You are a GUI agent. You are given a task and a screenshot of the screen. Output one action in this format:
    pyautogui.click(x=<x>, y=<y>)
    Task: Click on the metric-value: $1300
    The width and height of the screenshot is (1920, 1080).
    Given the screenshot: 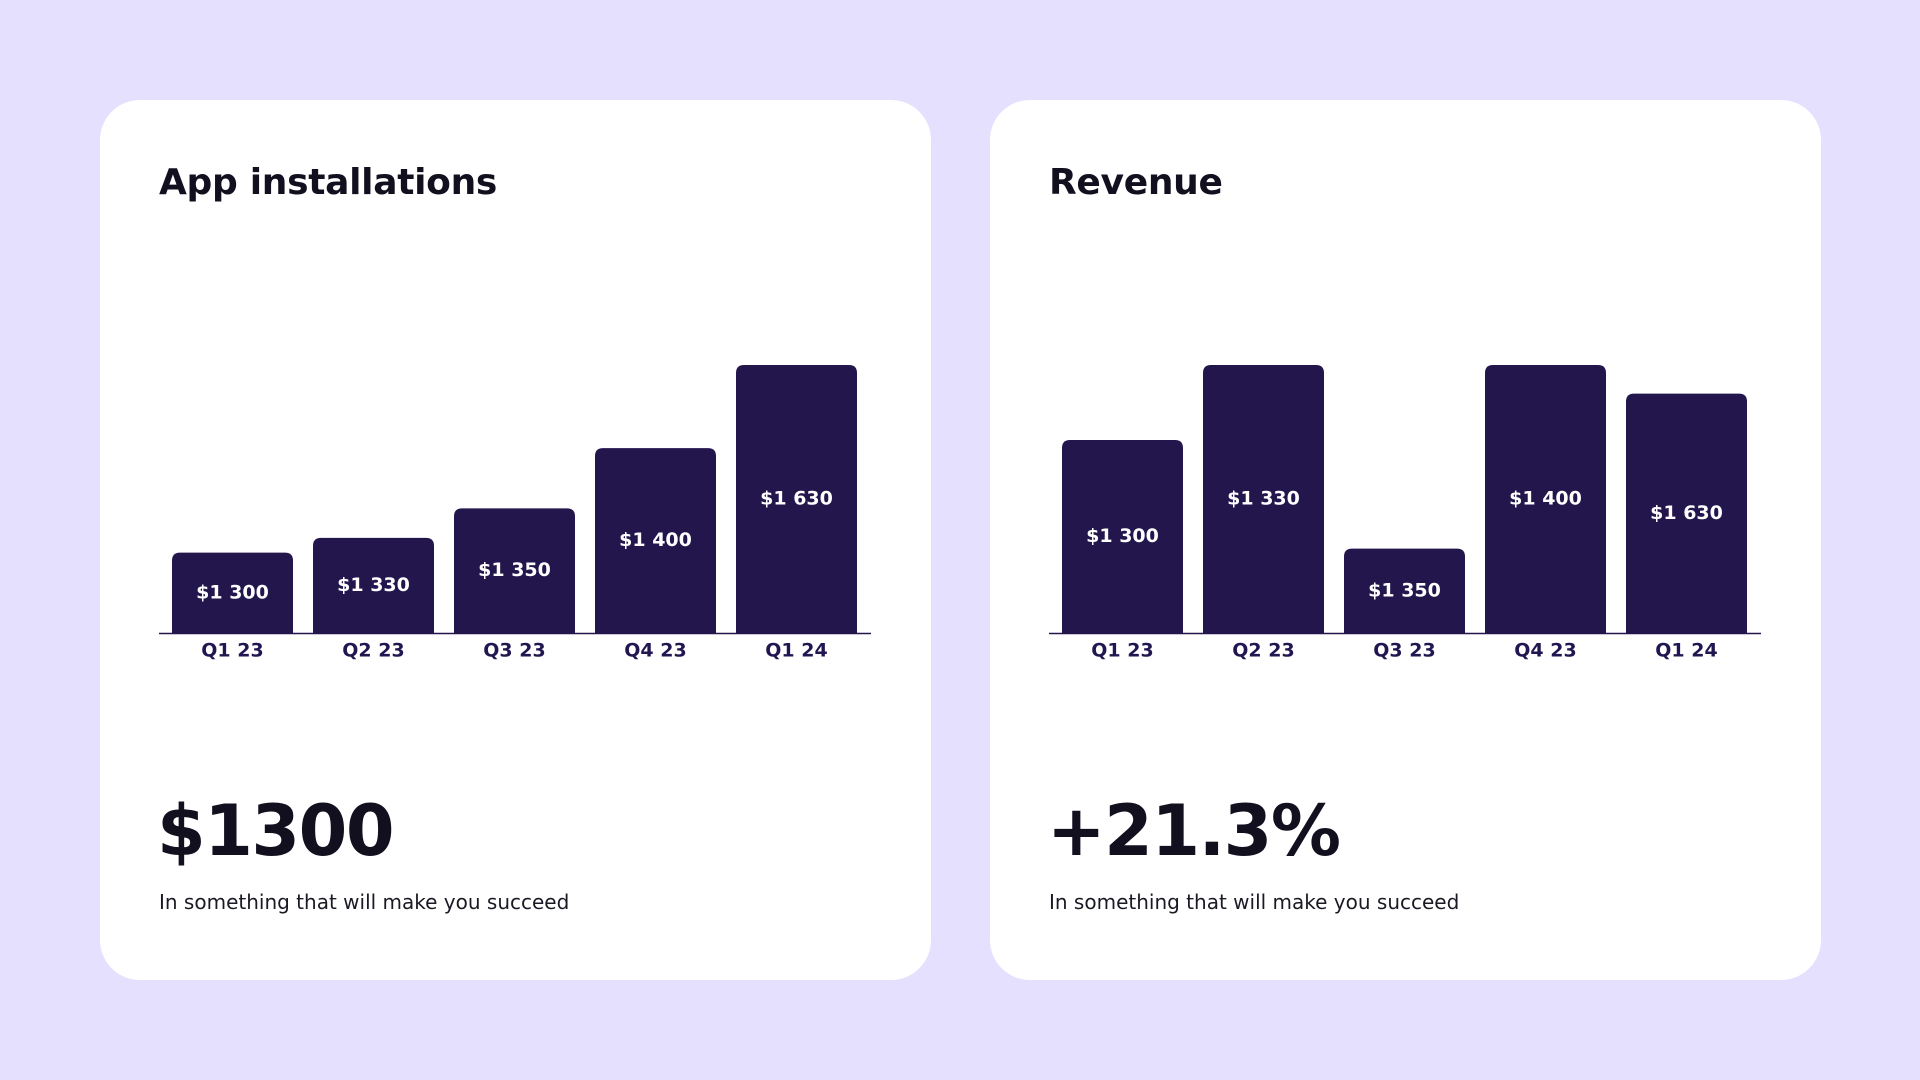 What is the action you would take?
    pyautogui.click(x=276, y=831)
    